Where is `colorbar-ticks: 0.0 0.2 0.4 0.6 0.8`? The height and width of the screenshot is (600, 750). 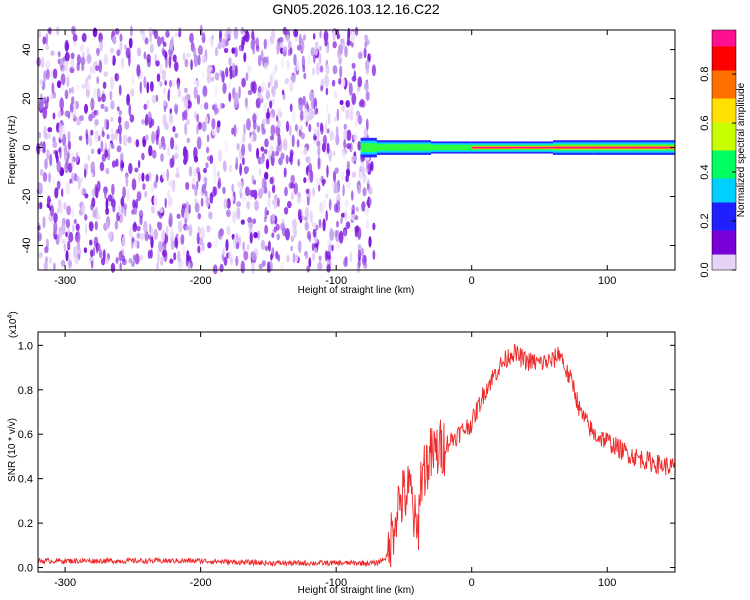
colorbar-ticks: 0.0 0.2 0.4 0.6 0.8 is located at coordinates (717, 172).